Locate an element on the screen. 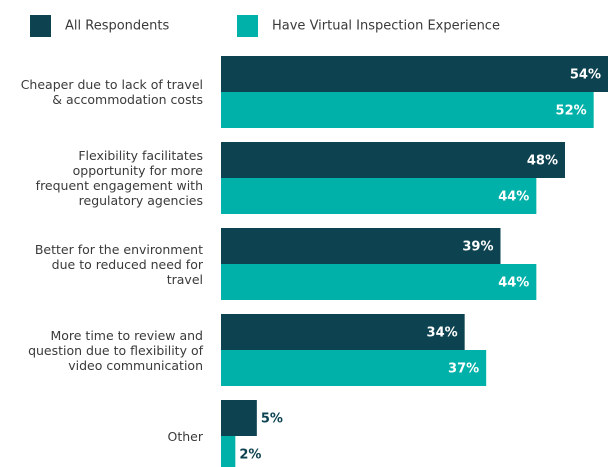  value-label: 48% is located at coordinates (542, 161).